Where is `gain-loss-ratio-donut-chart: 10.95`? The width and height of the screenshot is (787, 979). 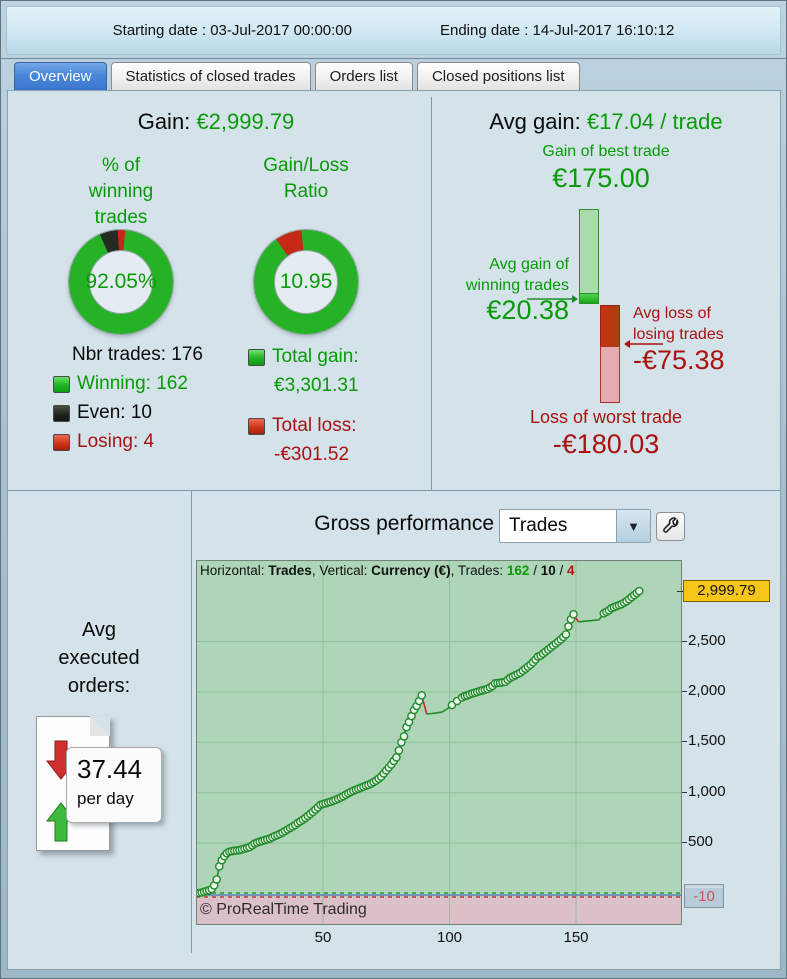 gain-loss-ratio-donut-chart: 10.95 is located at coordinates (306, 282).